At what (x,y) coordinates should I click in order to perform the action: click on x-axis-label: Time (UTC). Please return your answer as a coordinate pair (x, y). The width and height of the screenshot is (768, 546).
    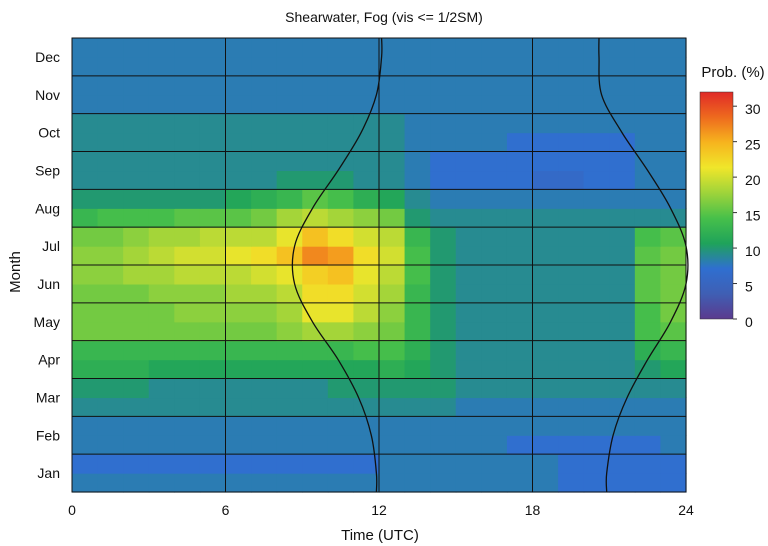
    Looking at the image, I should click on (380, 535).